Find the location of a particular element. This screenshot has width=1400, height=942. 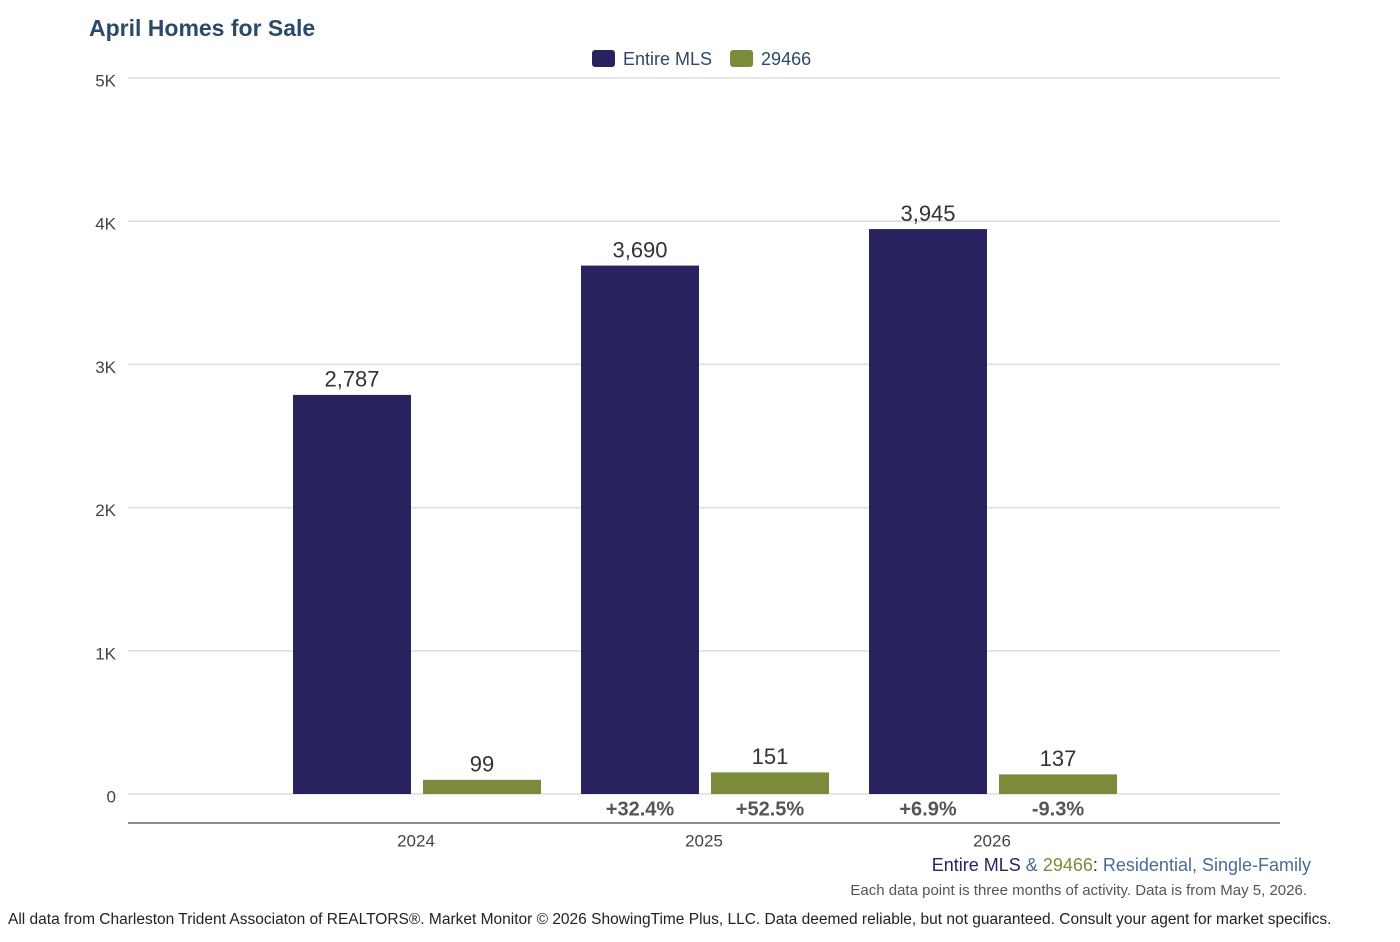

y-tick-label: 1K is located at coordinates (105, 653).